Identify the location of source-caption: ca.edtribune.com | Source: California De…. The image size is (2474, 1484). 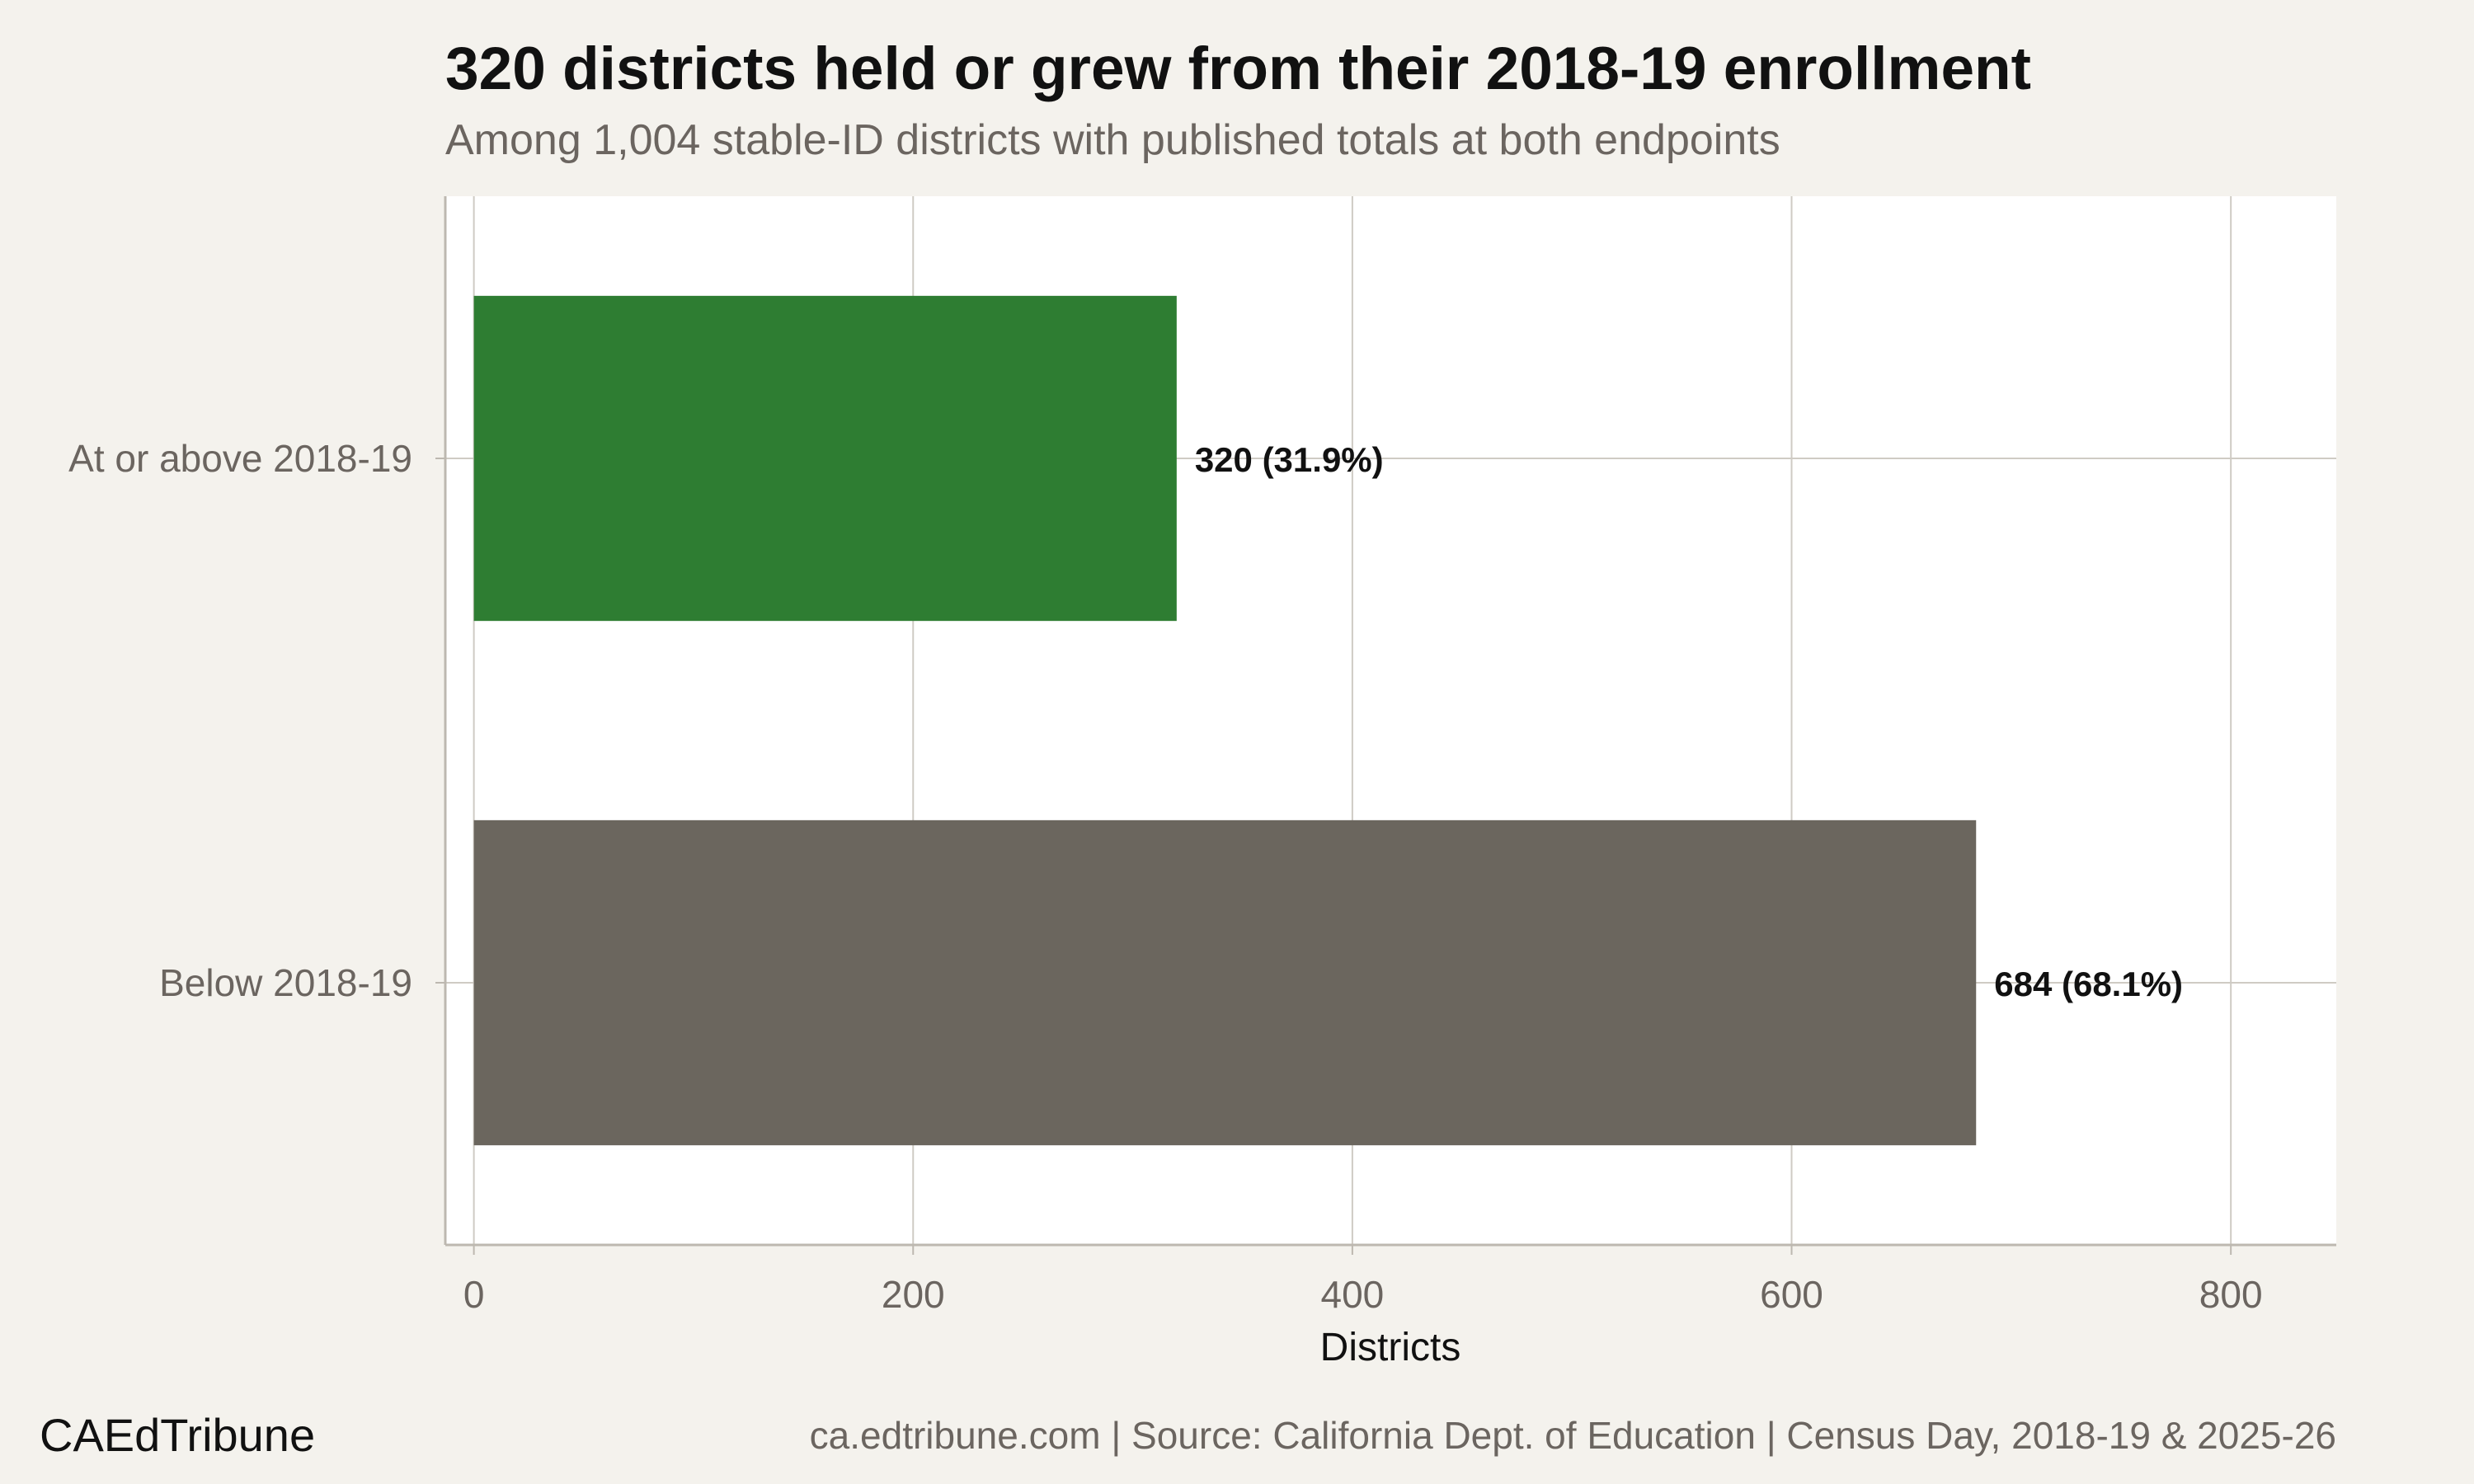
(1572, 1435).